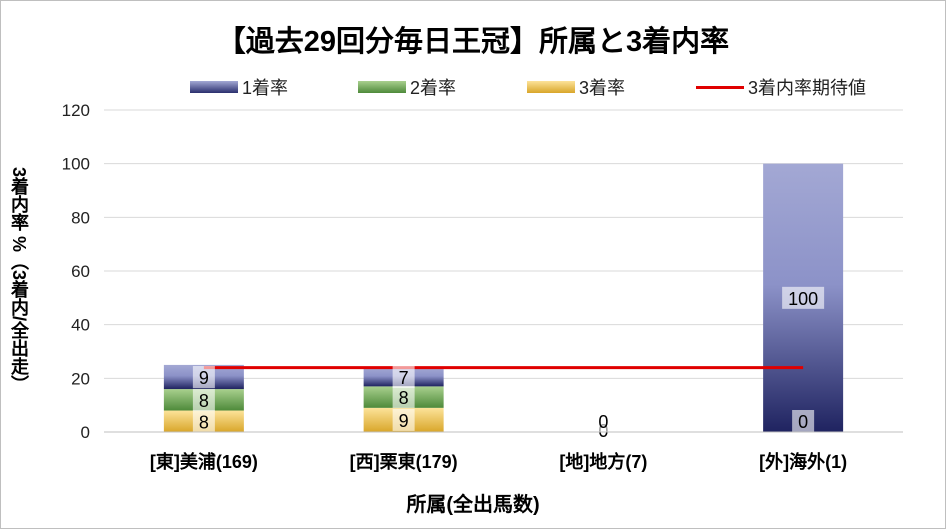 The width and height of the screenshot is (946, 529). What do you see at coordinates (80, 271) in the screenshot?
I see `y-tick-label: 60` at bounding box center [80, 271].